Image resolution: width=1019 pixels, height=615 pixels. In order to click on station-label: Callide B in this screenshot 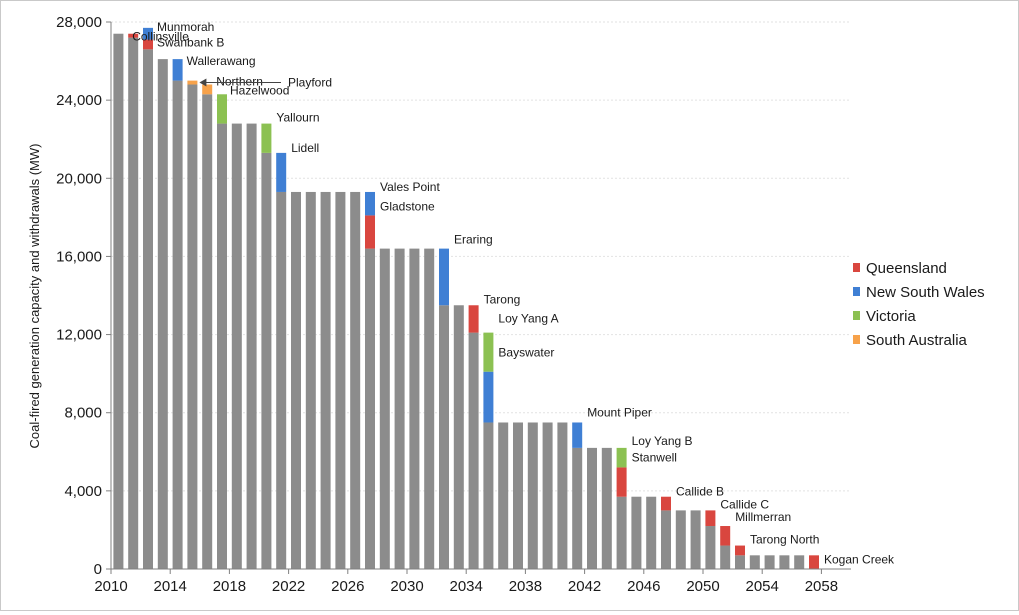, I will do `click(700, 492)`.